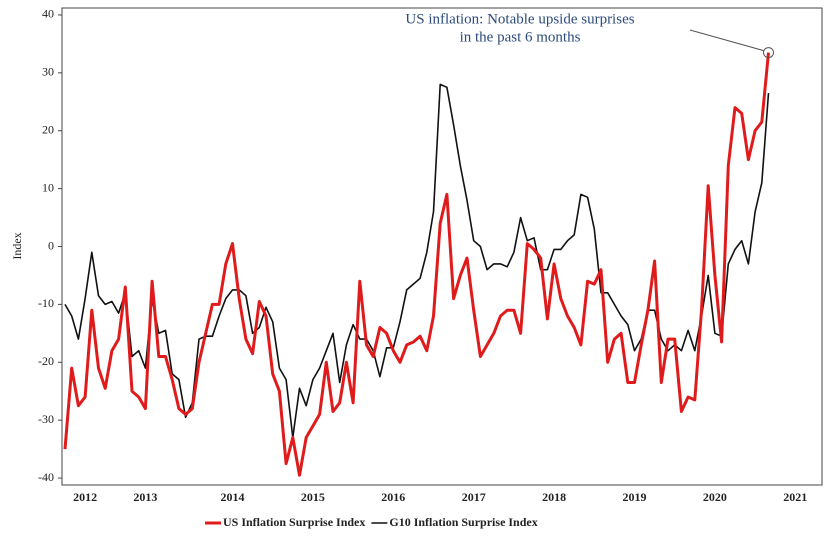  Describe the element at coordinates (48, 129) in the screenshot. I see `y-tick-label: 20` at that location.